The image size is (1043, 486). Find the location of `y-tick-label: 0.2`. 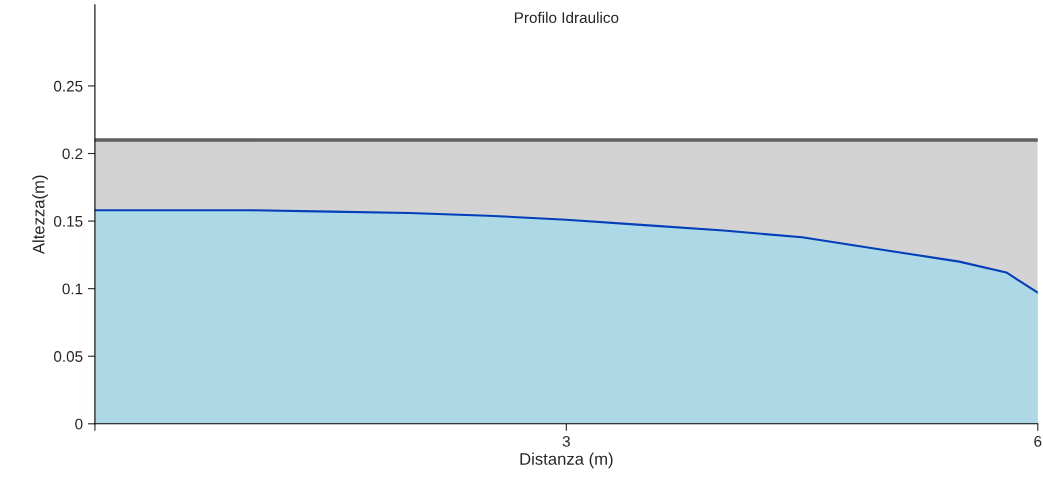

y-tick-label: 0.2 is located at coordinates (72, 154).